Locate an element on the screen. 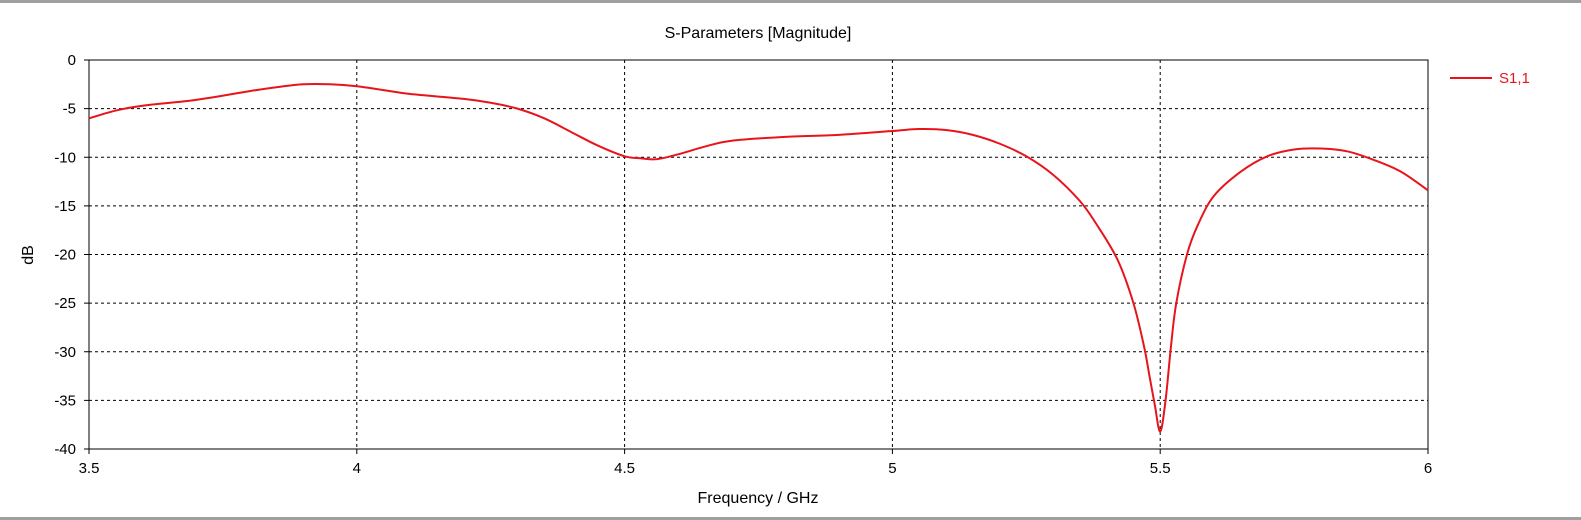  y-tick-label: -25 is located at coordinates (65, 303).